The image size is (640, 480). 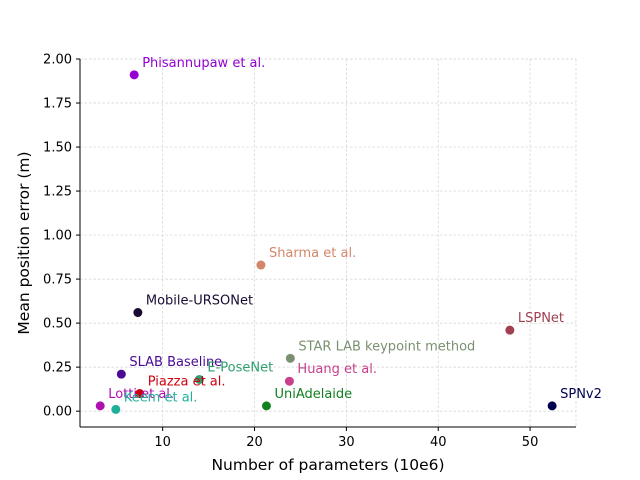 I want to click on point-label: SLAB Baseline, so click(x=175, y=362).